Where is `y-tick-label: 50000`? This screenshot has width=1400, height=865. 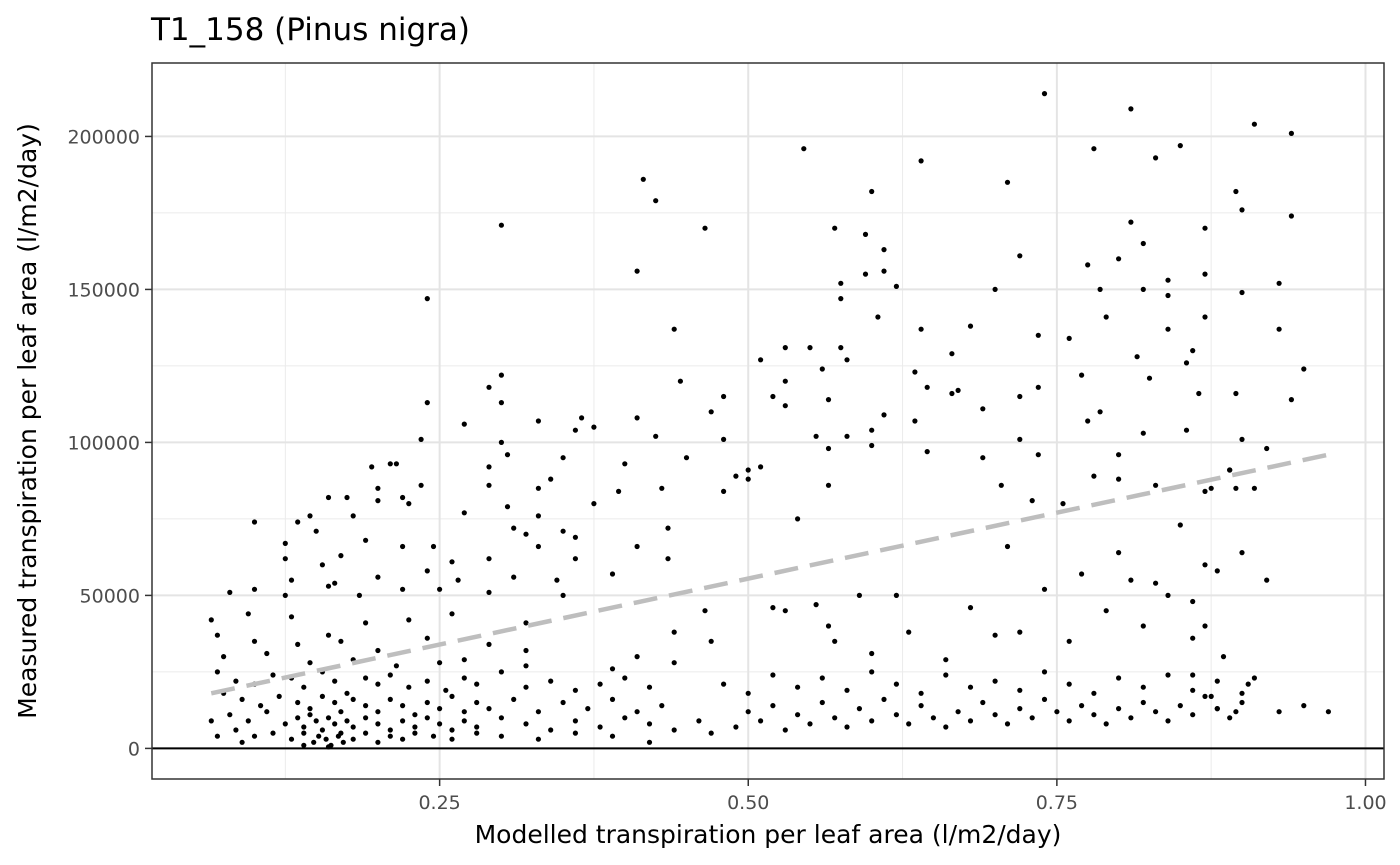
y-tick-label: 50000 is located at coordinates (110, 596).